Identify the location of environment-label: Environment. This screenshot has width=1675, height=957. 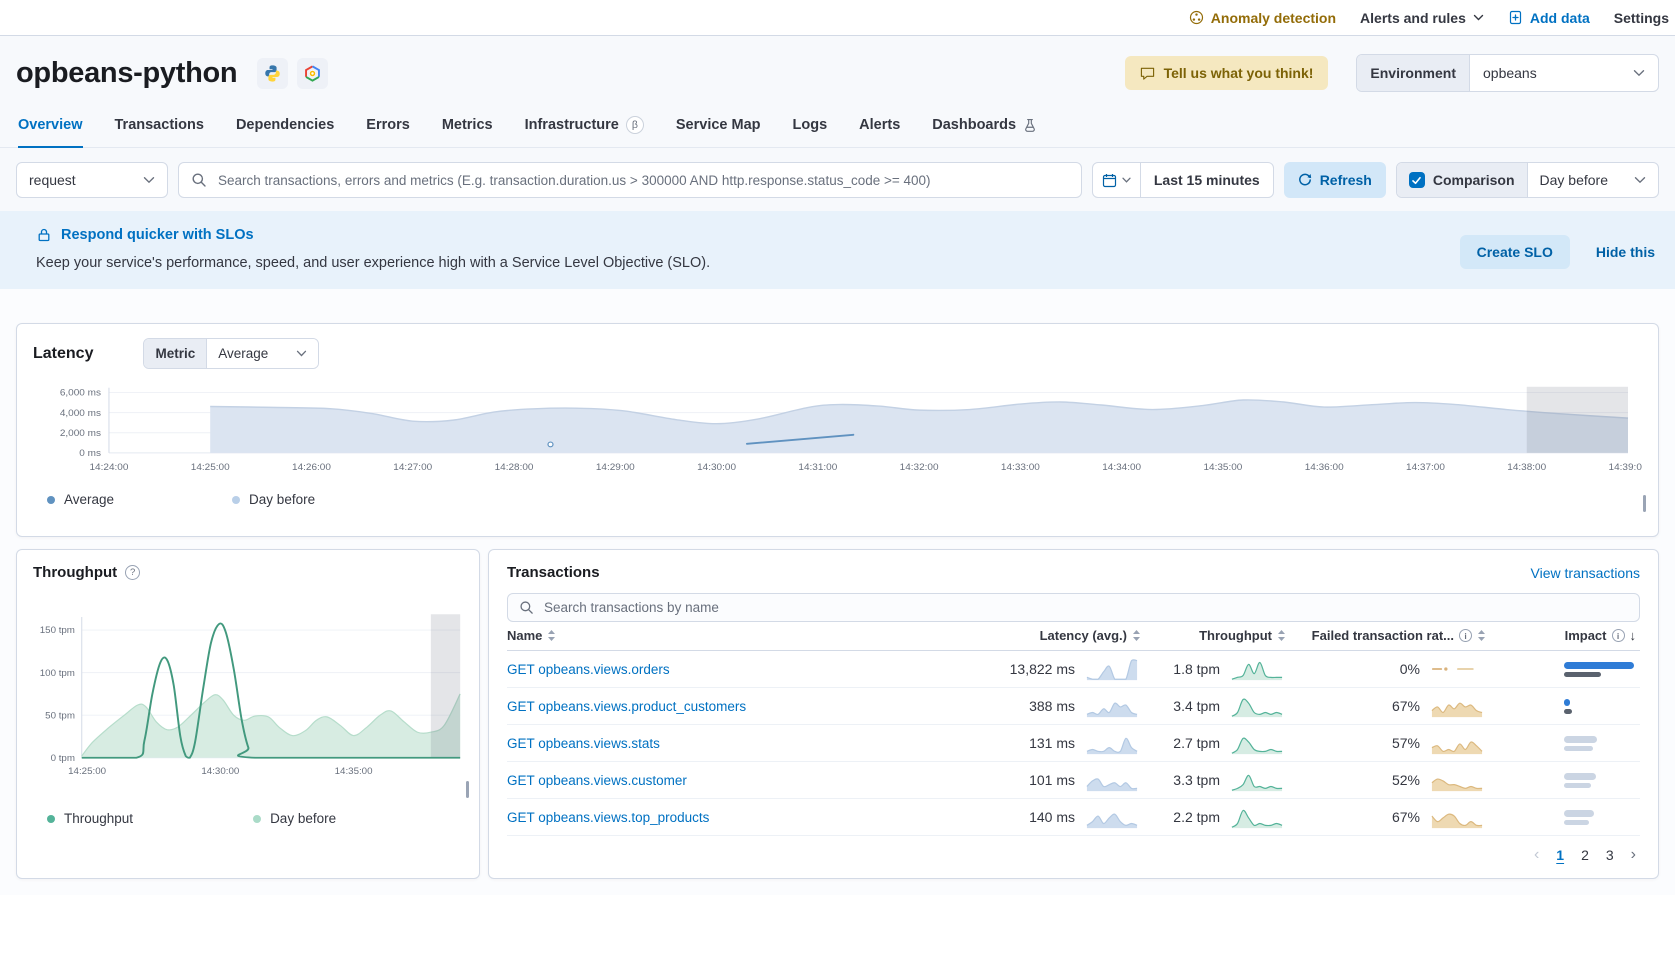
(1413, 73).